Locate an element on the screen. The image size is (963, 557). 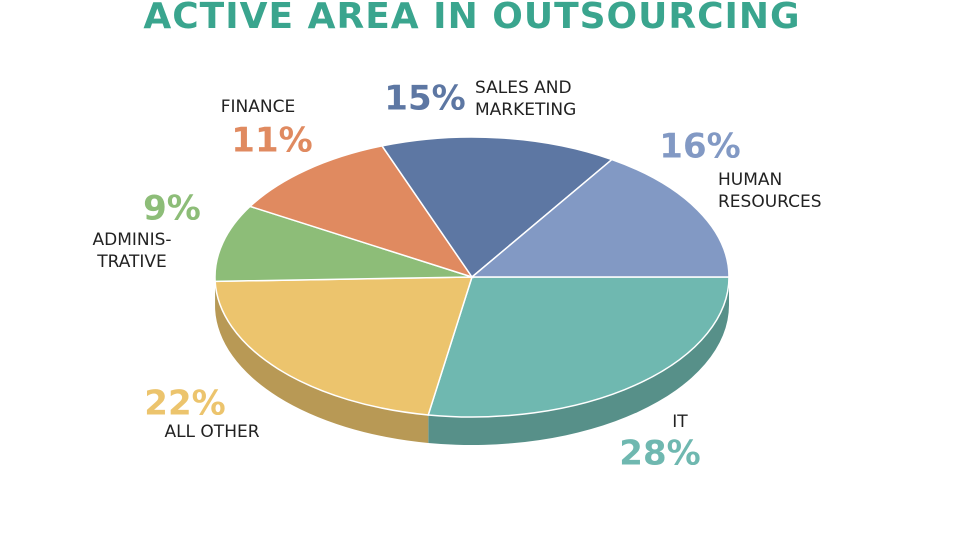
category-label: FINANCE is located at coordinates (258, 107).